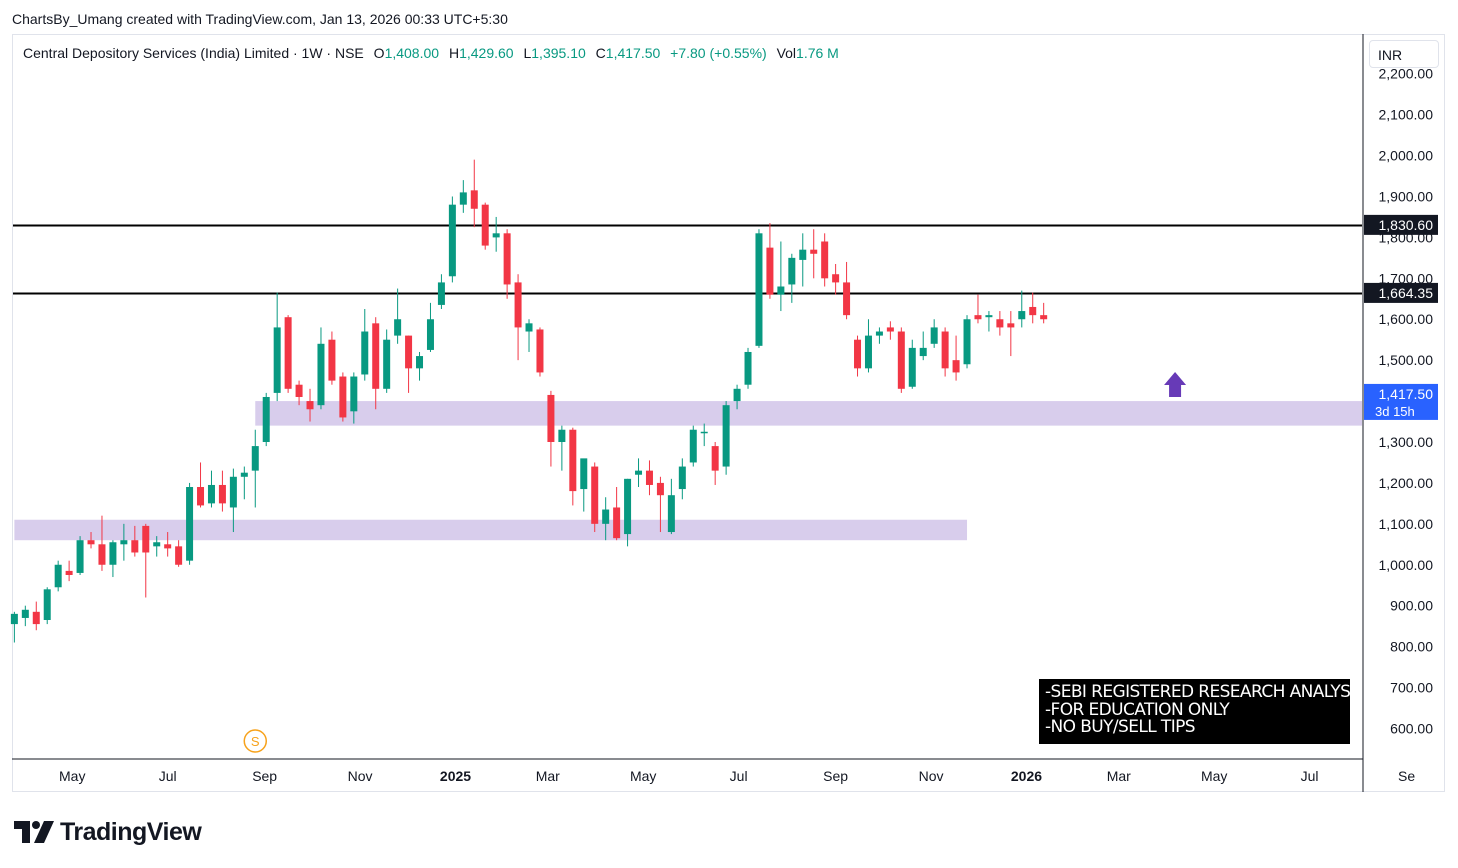  What do you see at coordinates (108, 832) in the screenshot?
I see `tradingview-logo: TradingView` at bounding box center [108, 832].